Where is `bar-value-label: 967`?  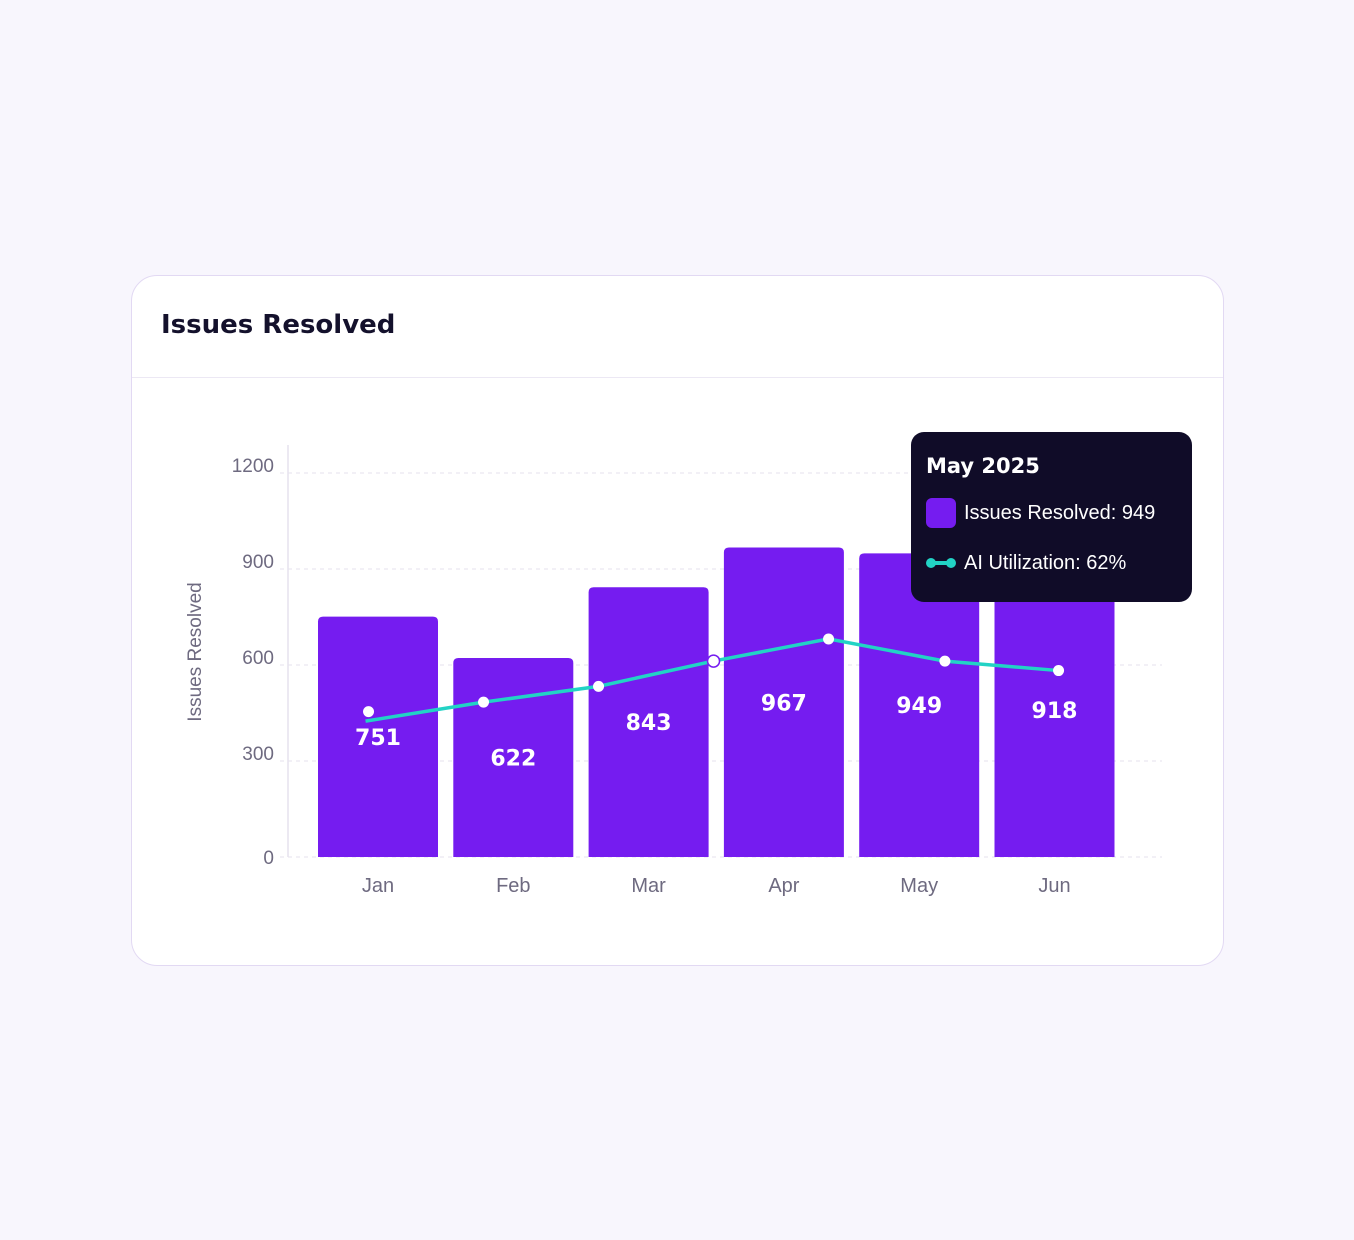 bar-value-label: 967 is located at coordinates (784, 703).